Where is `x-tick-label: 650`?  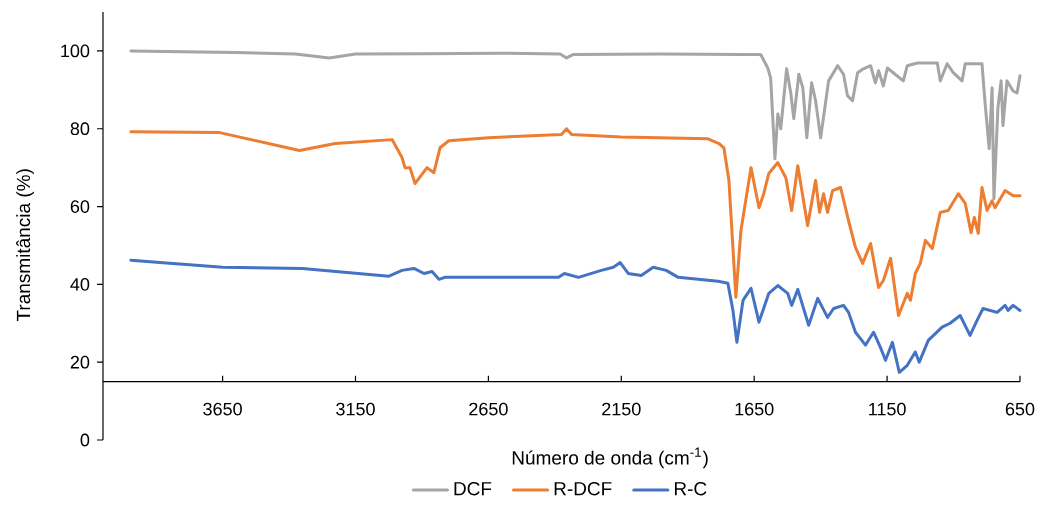
x-tick-label: 650 is located at coordinates (1020, 409).